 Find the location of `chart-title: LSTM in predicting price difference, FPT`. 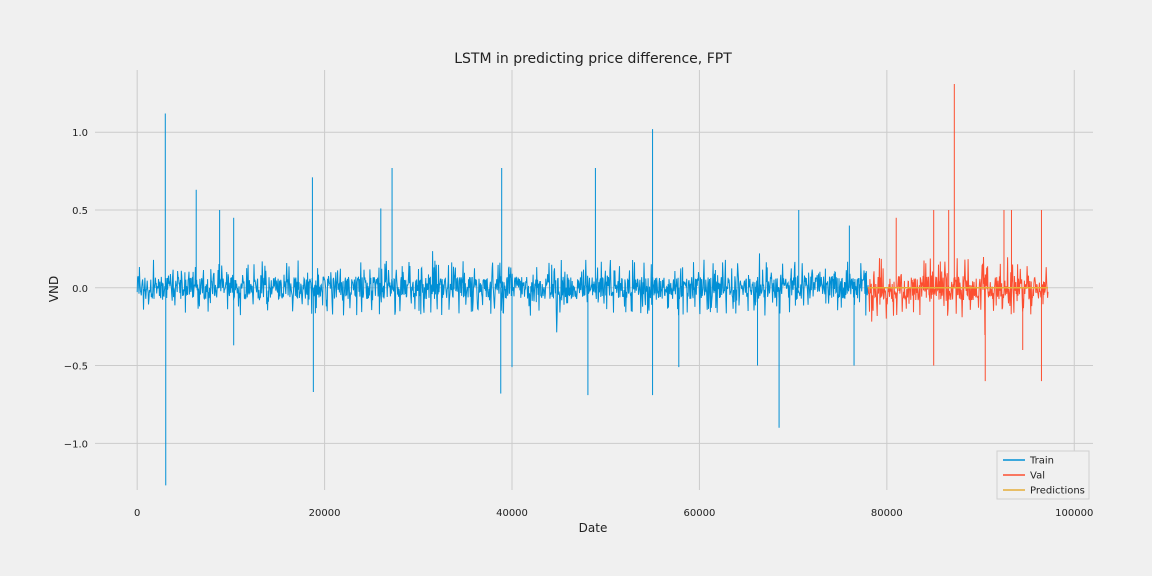

chart-title: LSTM in predicting price difference, FPT is located at coordinates (593, 59).